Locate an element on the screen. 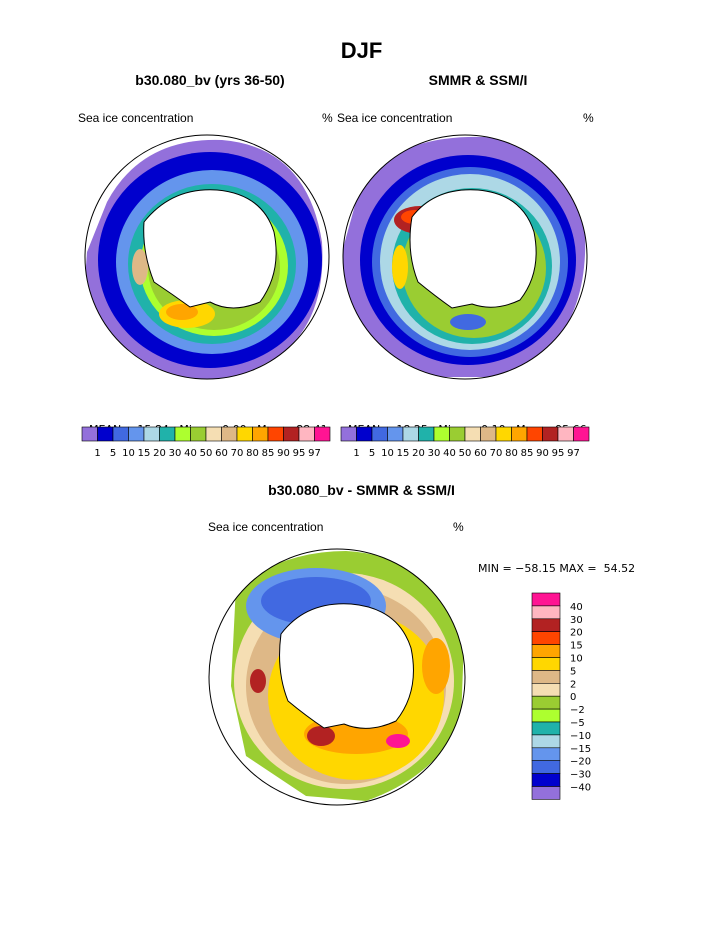  panel-2-colorbar-tick-label: 95 is located at coordinates (558, 453).